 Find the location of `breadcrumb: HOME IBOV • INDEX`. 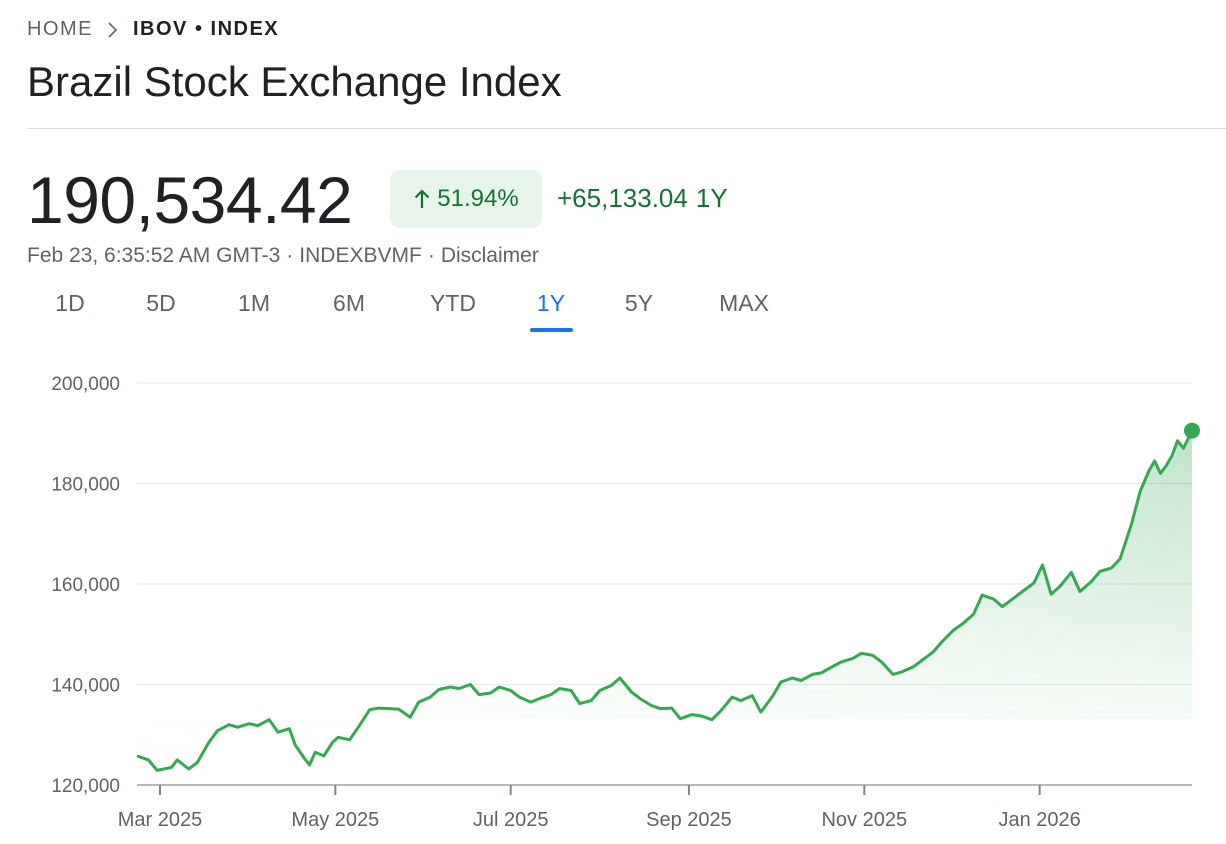

breadcrumb: HOME IBOV • INDEX is located at coordinates (153, 29).